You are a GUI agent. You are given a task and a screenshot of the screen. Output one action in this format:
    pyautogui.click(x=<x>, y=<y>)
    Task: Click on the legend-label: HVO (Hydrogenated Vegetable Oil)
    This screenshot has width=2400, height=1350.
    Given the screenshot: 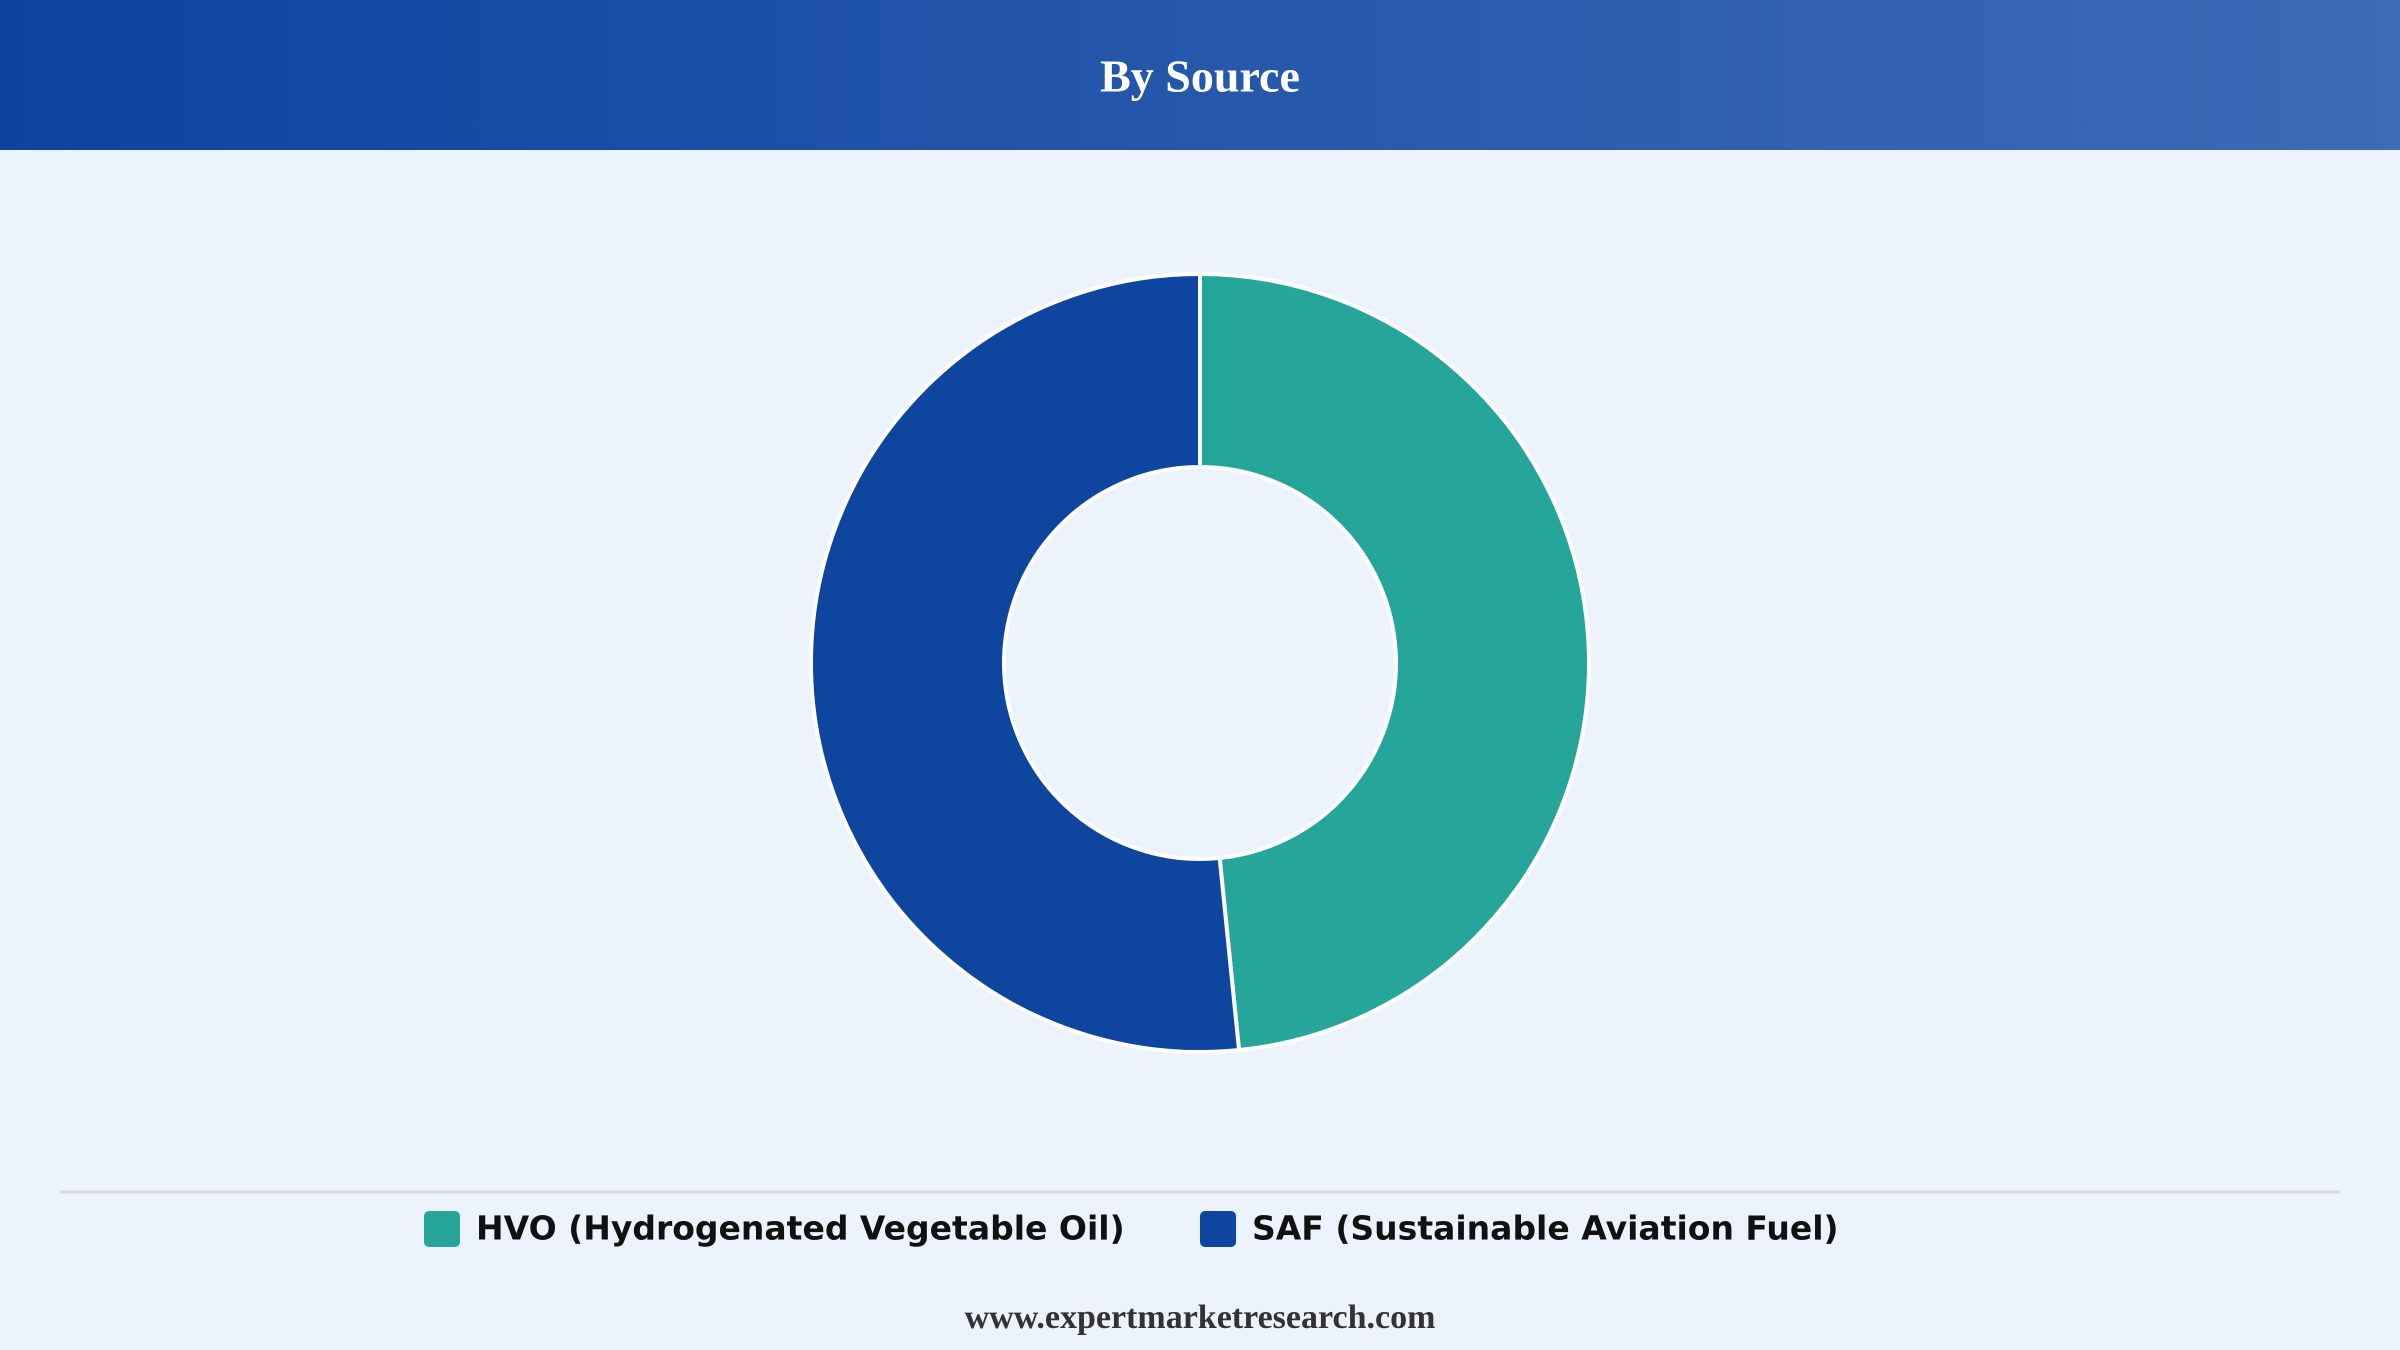 What is the action you would take?
    pyautogui.click(x=800, y=1228)
    